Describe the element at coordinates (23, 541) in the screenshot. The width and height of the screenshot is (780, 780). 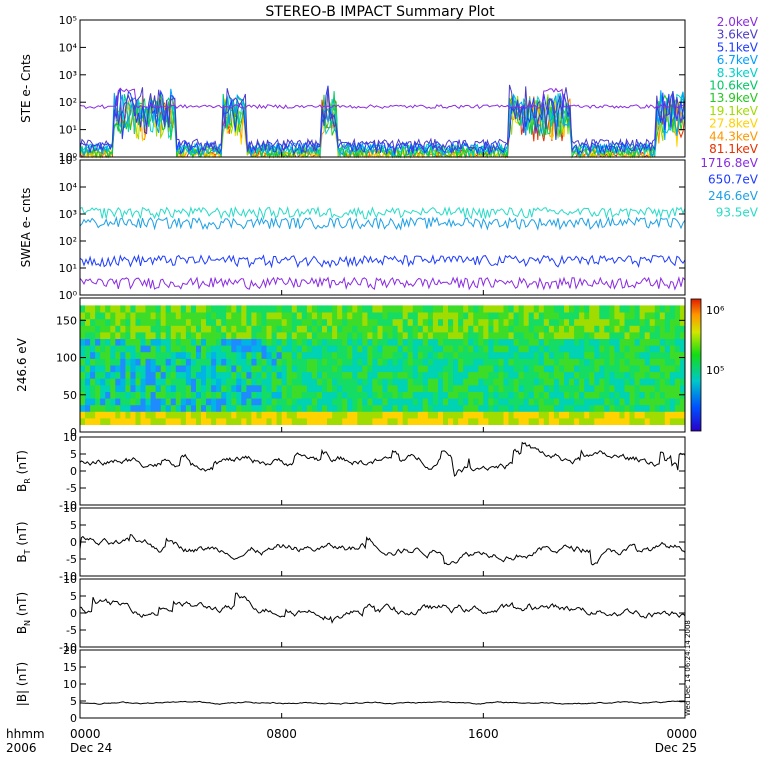
I see `y-axis-label: BT (nT)` at that location.